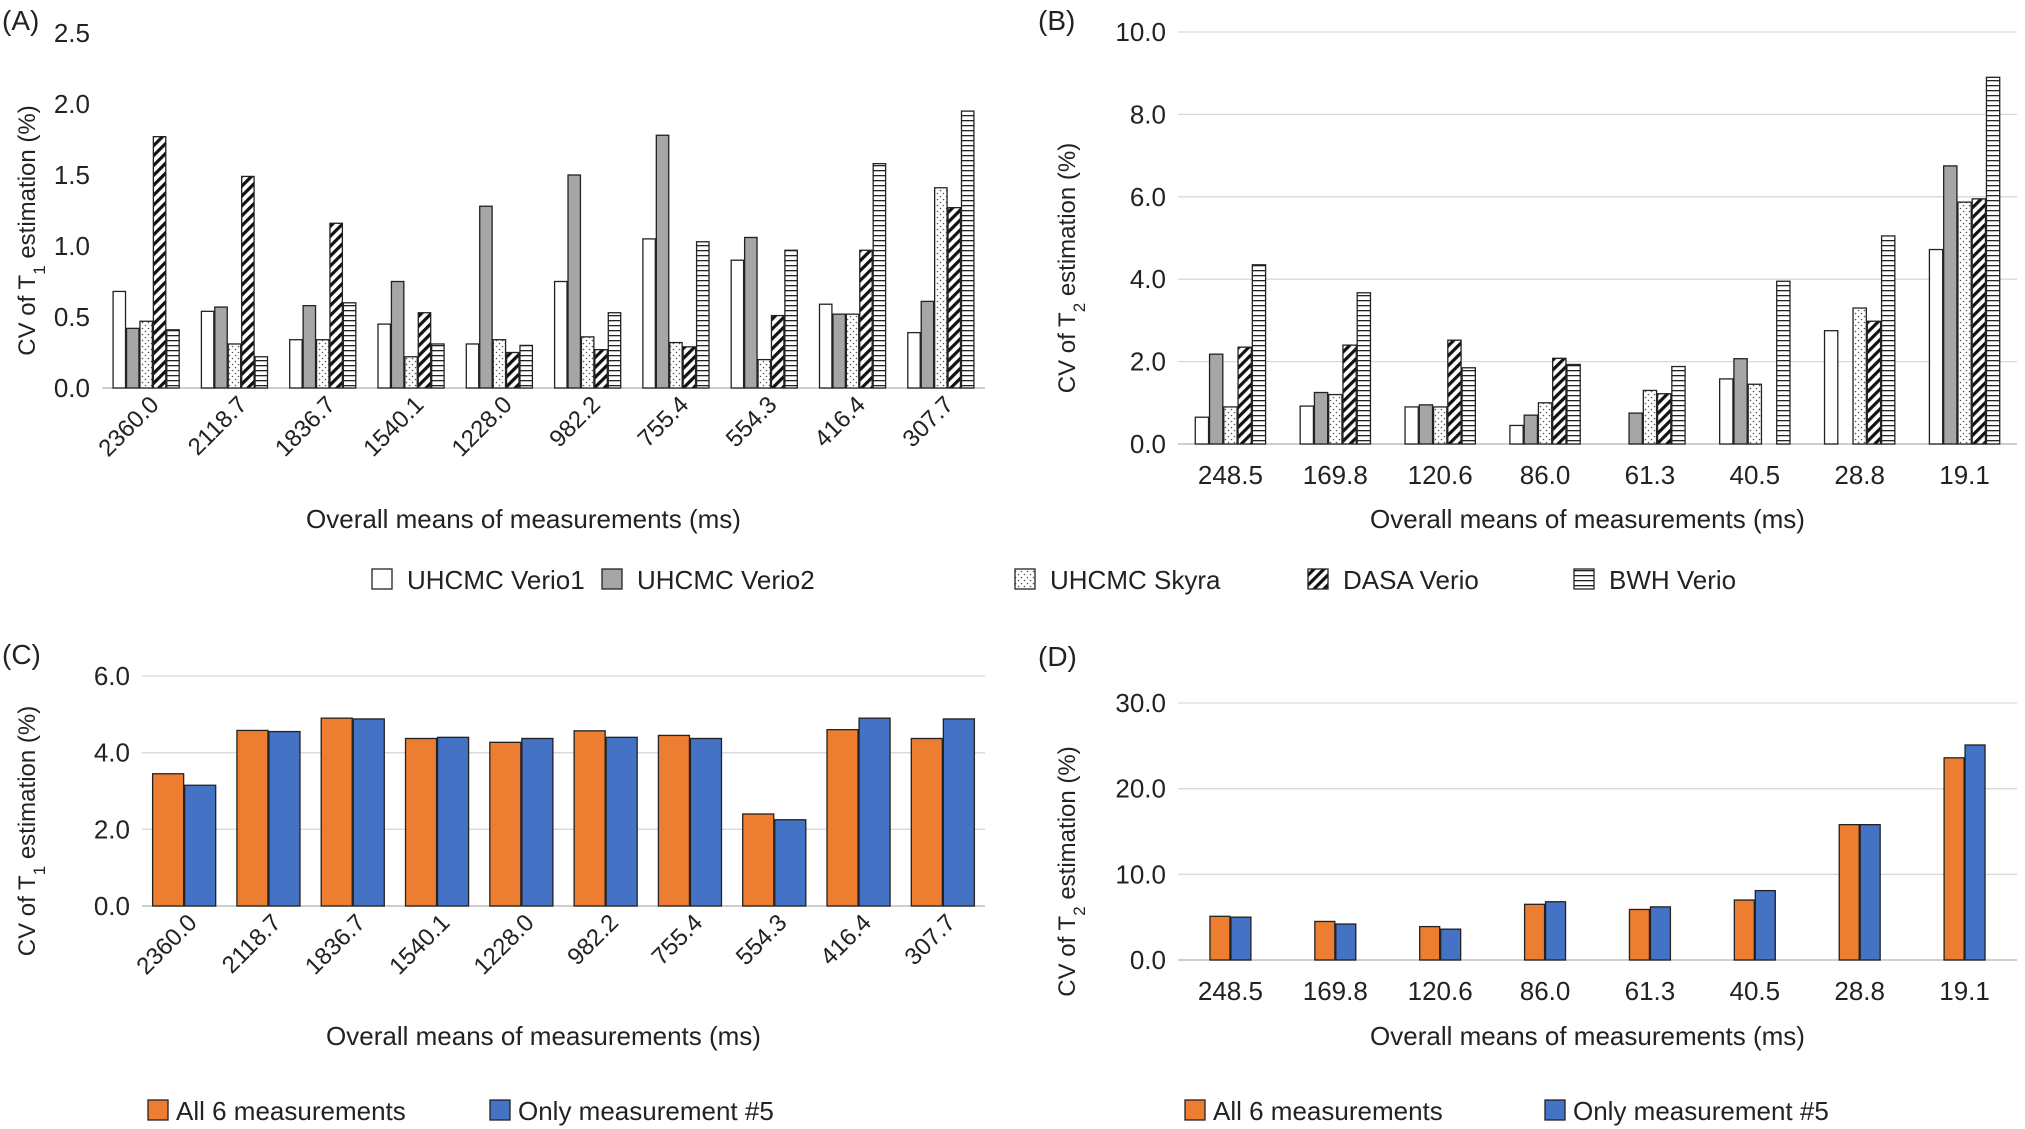 This screenshot has width=2025, height=1129. Describe the element at coordinates (523, 519) in the screenshot. I see `x-axis-label: Overall means of measurements (ms)` at that location.